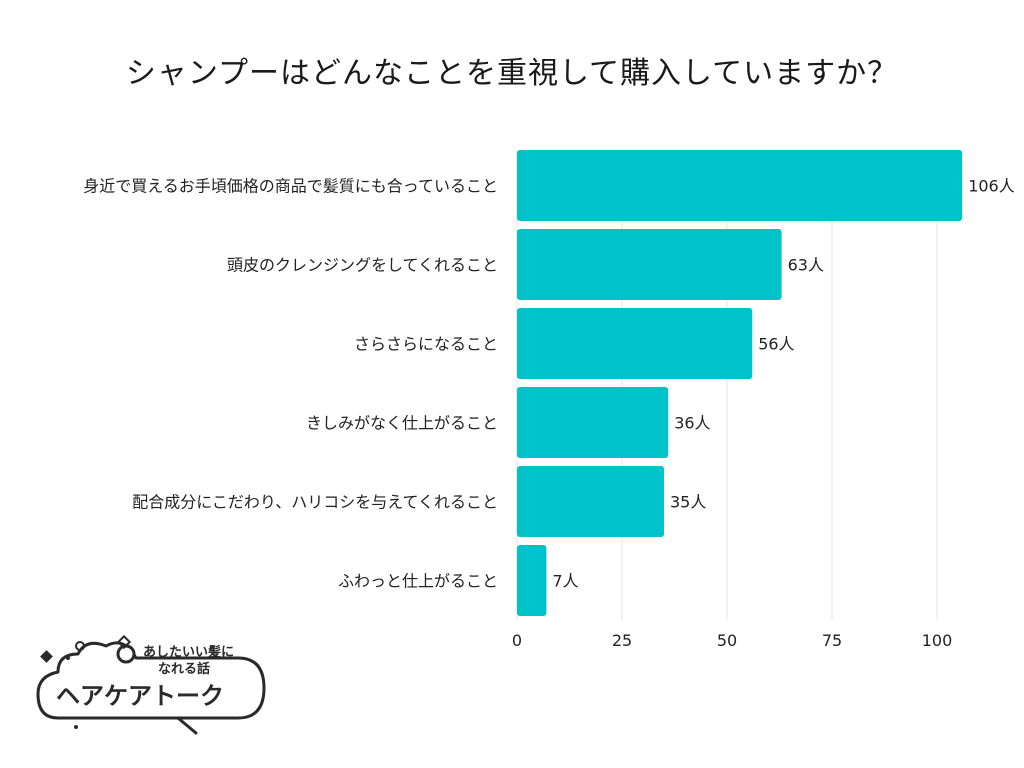 The width and height of the screenshot is (1024, 768). I want to click on logo-tagline-1: あしたいい髪に, so click(188, 652).